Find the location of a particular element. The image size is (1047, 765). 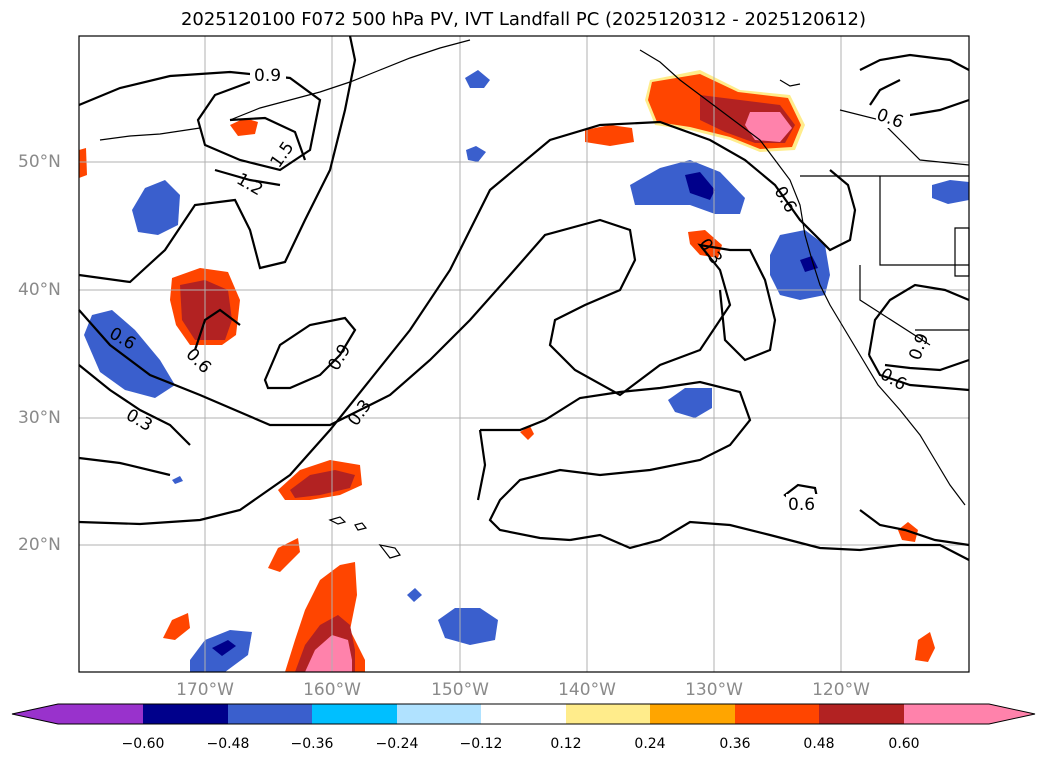

colorbar-tick-label: 0.48 is located at coordinates (819, 744).